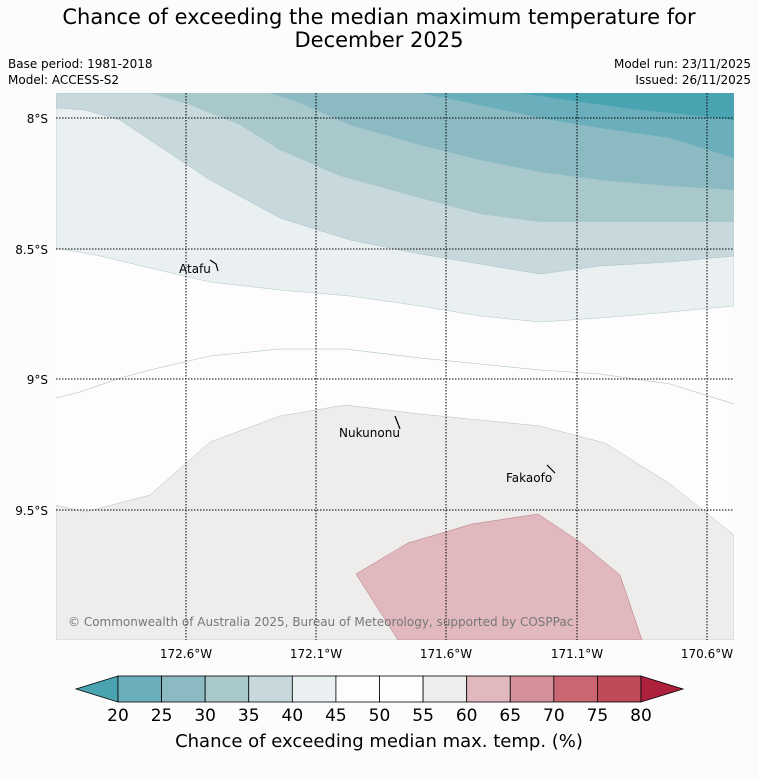  Describe the element at coordinates (693, 80) in the screenshot. I see `issued-date: Issued: 26/11/2025` at that location.